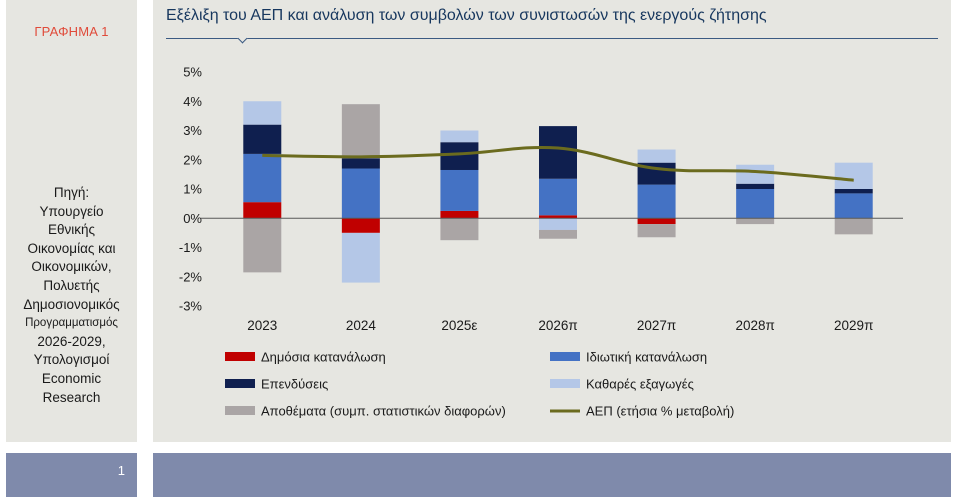  What do you see at coordinates (192, 72) in the screenshot?
I see `y-tick-label: 5%` at bounding box center [192, 72].